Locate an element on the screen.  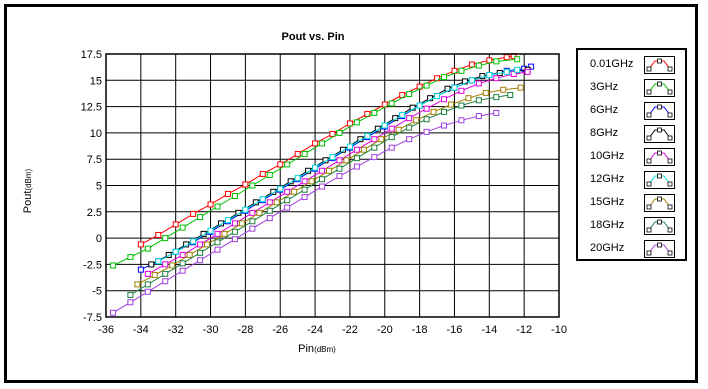
x-tick-label: -36 is located at coordinates (106, 330).